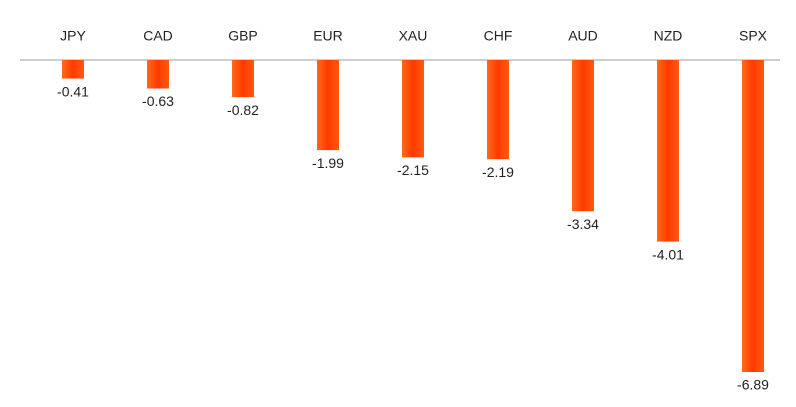 Image resolution: width=796 pixels, height=407 pixels. Describe the element at coordinates (243, 36) in the screenshot. I see `category-label: GBP` at that location.